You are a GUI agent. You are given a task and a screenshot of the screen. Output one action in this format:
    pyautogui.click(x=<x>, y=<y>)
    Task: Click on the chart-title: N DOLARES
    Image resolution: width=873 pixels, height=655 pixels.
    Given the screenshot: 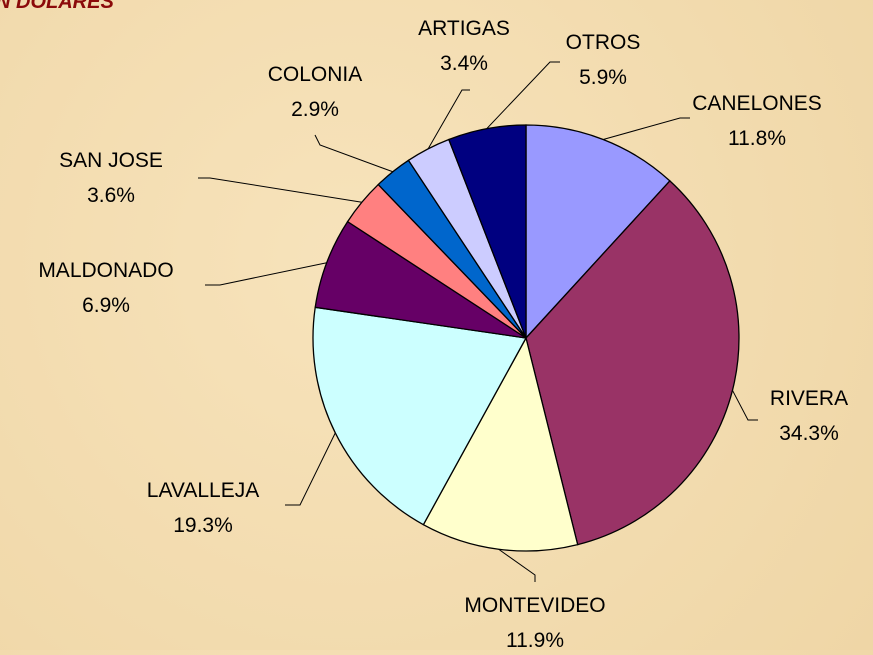 What is the action you would take?
    pyautogui.click(x=57, y=6)
    